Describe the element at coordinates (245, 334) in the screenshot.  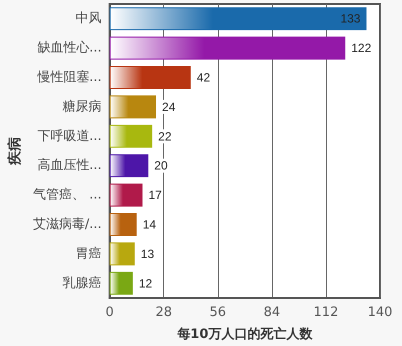
I see `x-axis-title: 每10万人口的死亡人数` at that location.